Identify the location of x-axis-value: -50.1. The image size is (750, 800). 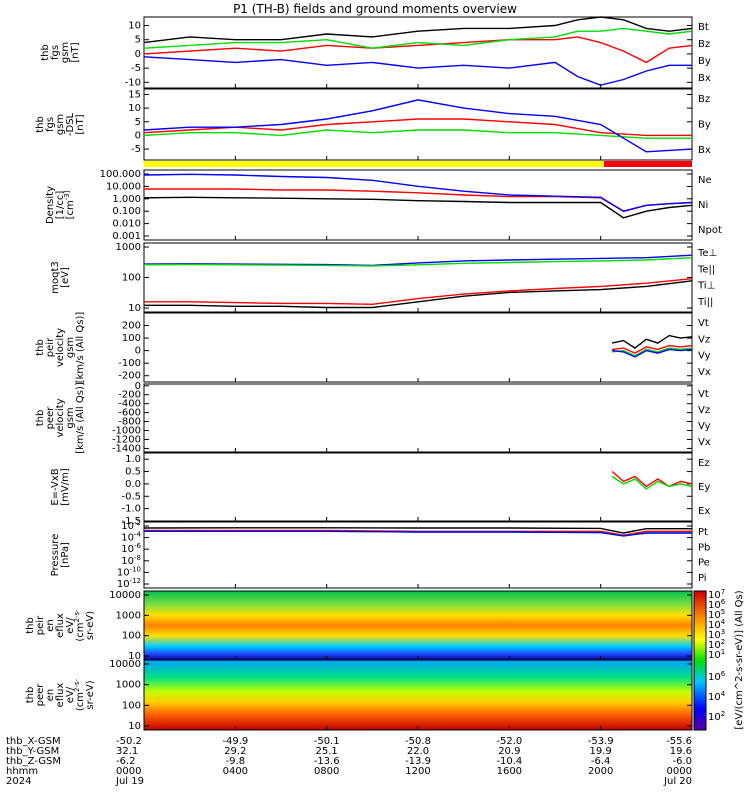
(327, 741).